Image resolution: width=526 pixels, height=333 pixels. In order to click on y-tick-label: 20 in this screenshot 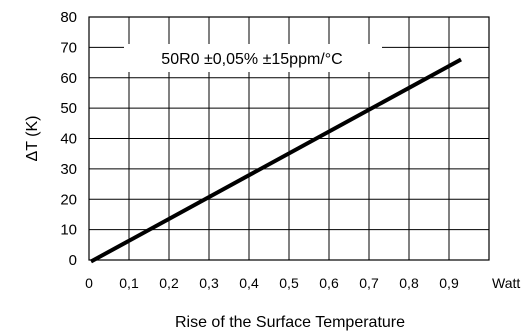, I will do `click(68, 199)`.